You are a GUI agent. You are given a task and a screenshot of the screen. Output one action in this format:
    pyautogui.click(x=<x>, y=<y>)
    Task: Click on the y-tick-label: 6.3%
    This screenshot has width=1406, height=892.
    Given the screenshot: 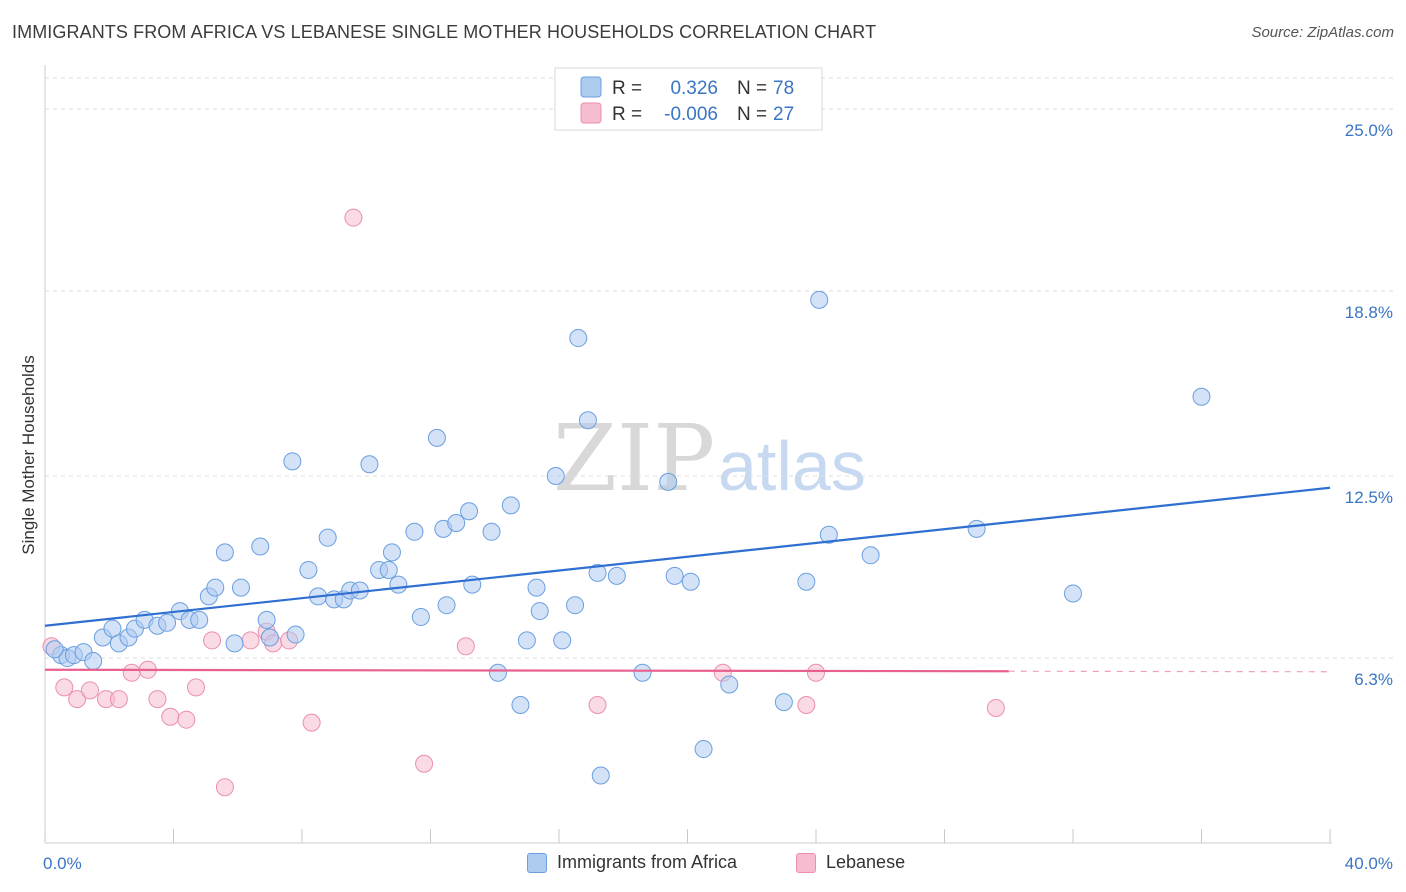 What is the action you would take?
    pyautogui.click(x=1373, y=679)
    